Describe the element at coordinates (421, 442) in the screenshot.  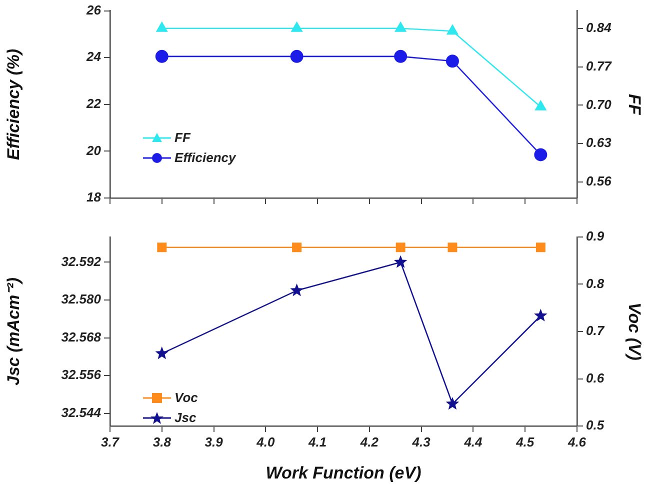
I see `x-tick-label: 4.3` at that location.